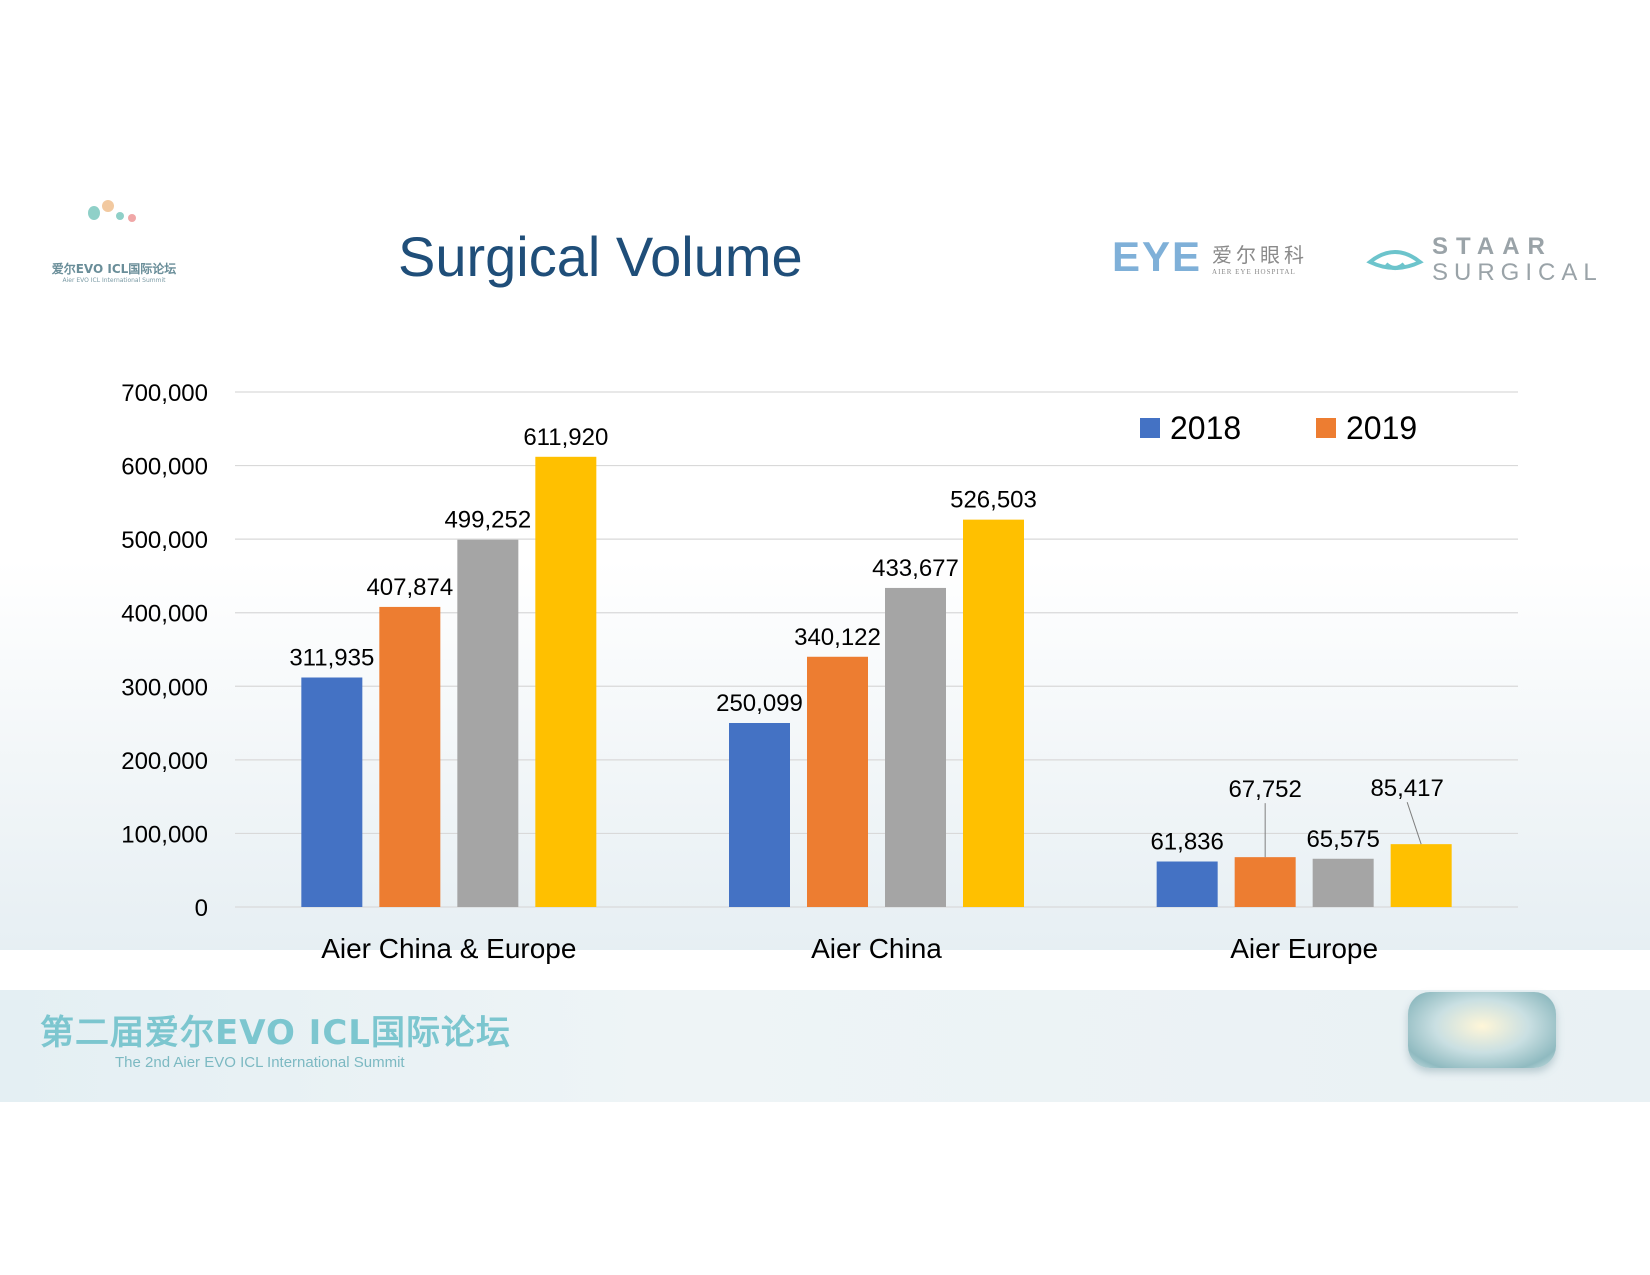  What do you see at coordinates (600, 256) in the screenshot?
I see `page-title: Surgical Volume` at bounding box center [600, 256].